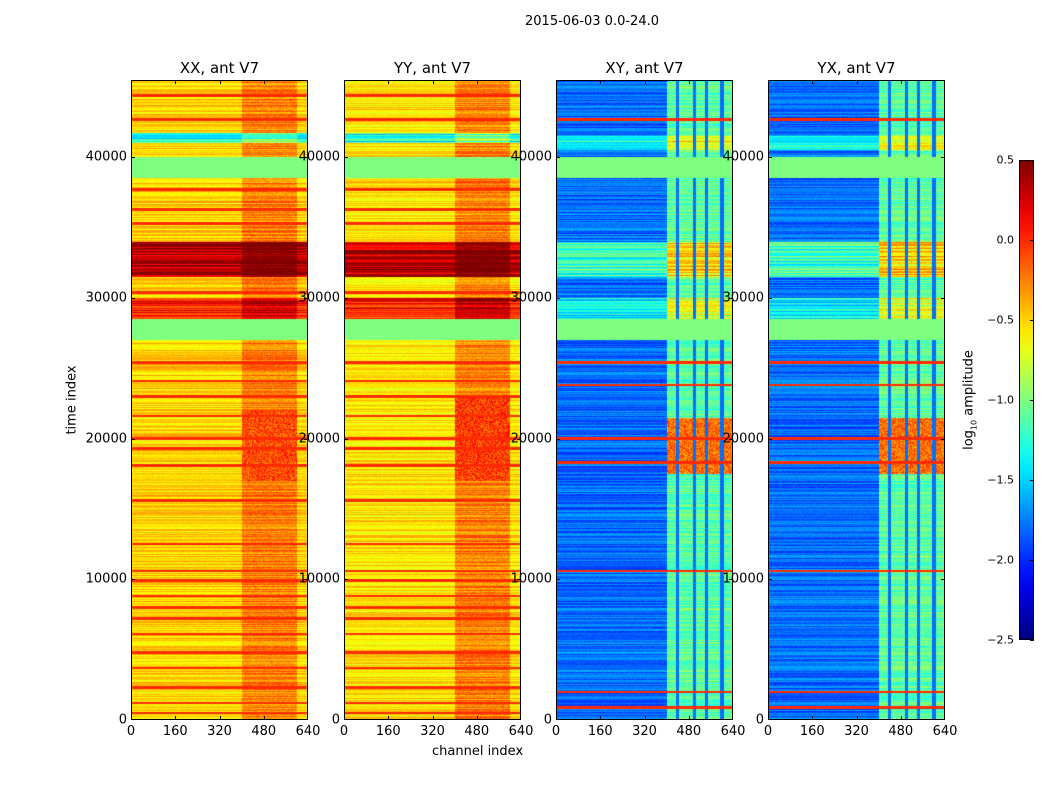 This screenshot has width=1050, height=800. I want to click on panel-title: YY, ant V7, so click(432, 68).